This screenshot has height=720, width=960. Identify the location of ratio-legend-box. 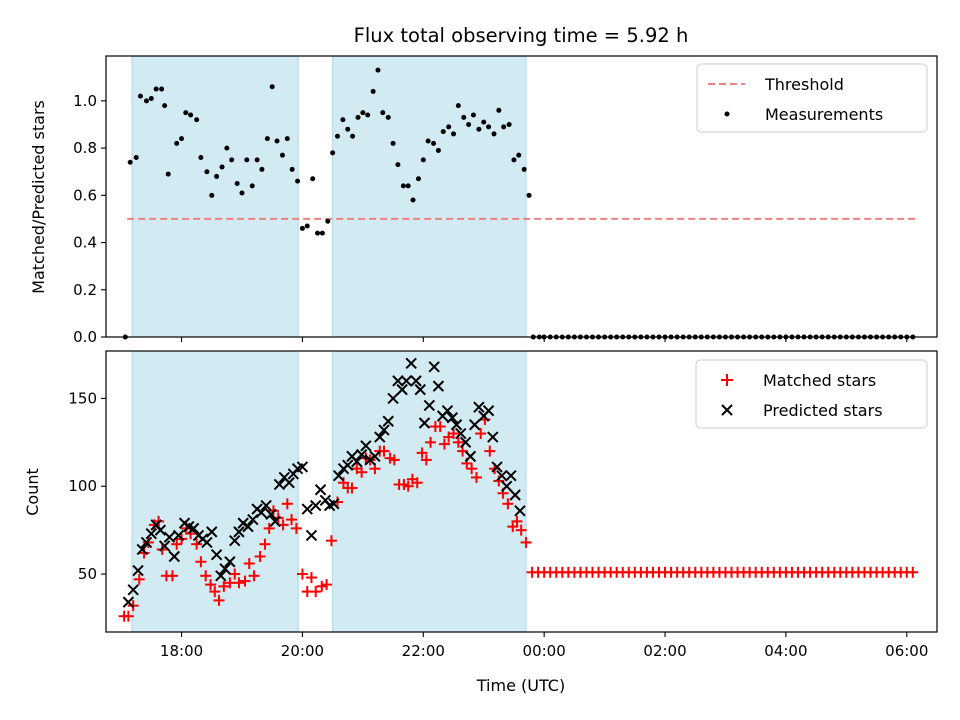
(812, 98).